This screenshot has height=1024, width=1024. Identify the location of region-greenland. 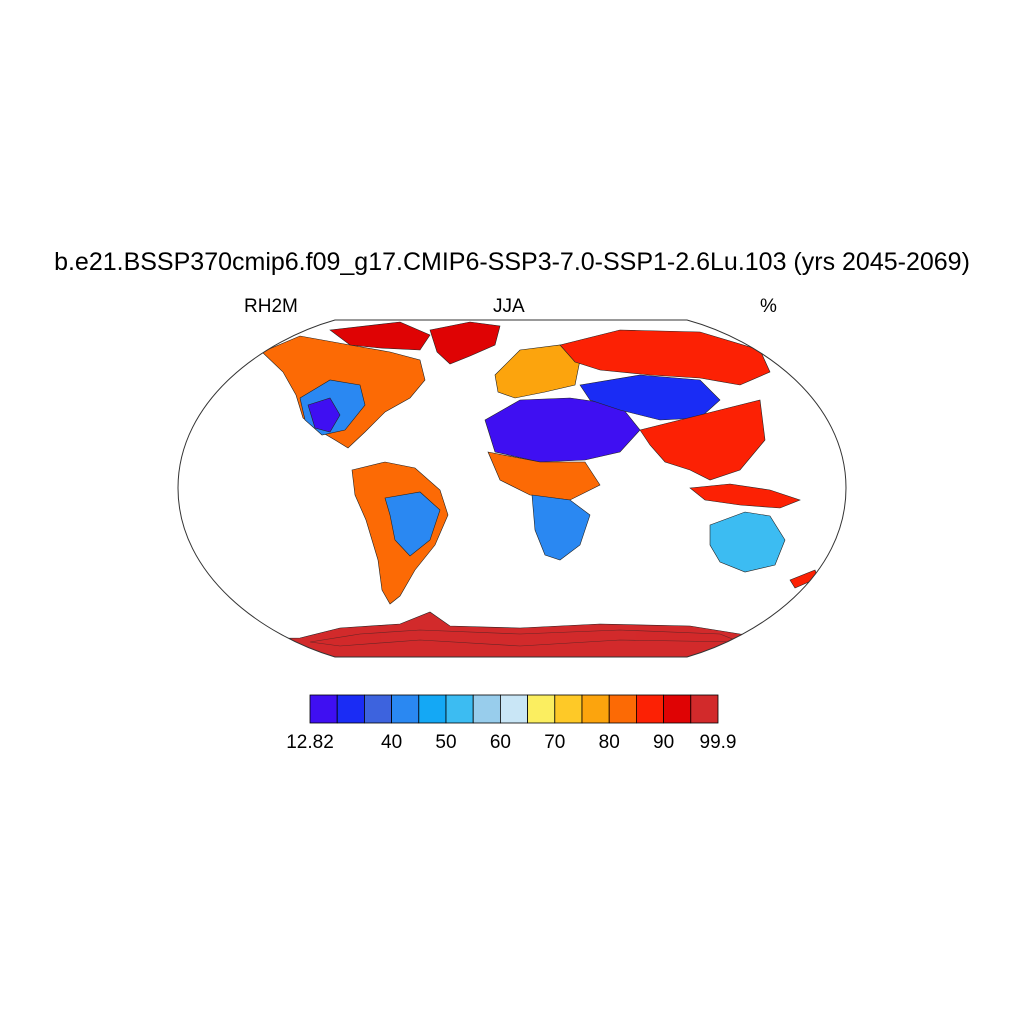
(465, 343).